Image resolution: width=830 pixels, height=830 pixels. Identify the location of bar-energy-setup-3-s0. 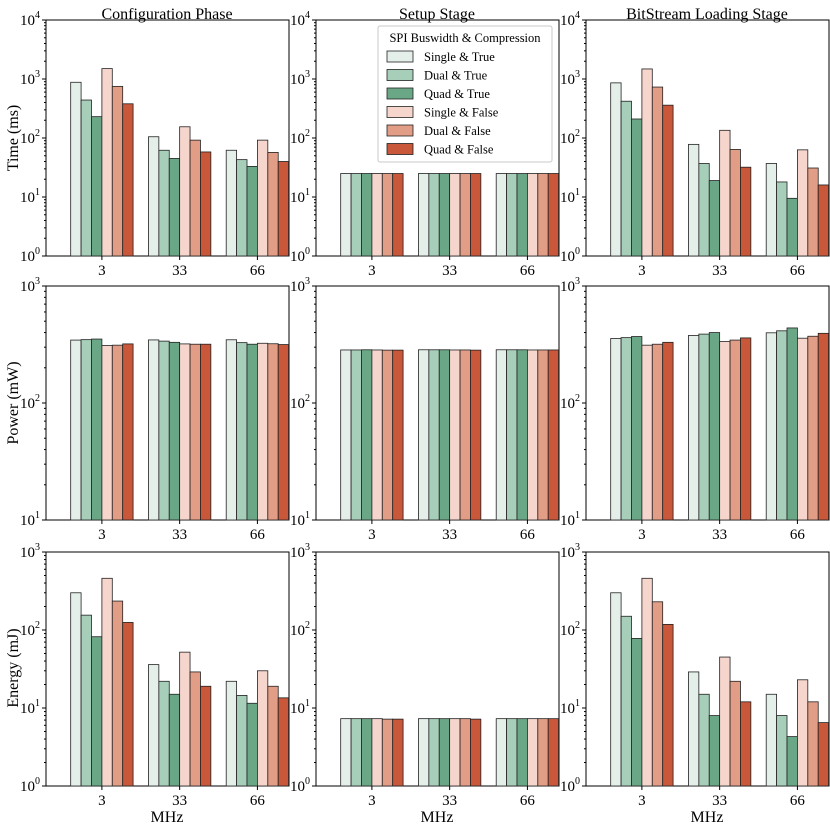
(346, 752).